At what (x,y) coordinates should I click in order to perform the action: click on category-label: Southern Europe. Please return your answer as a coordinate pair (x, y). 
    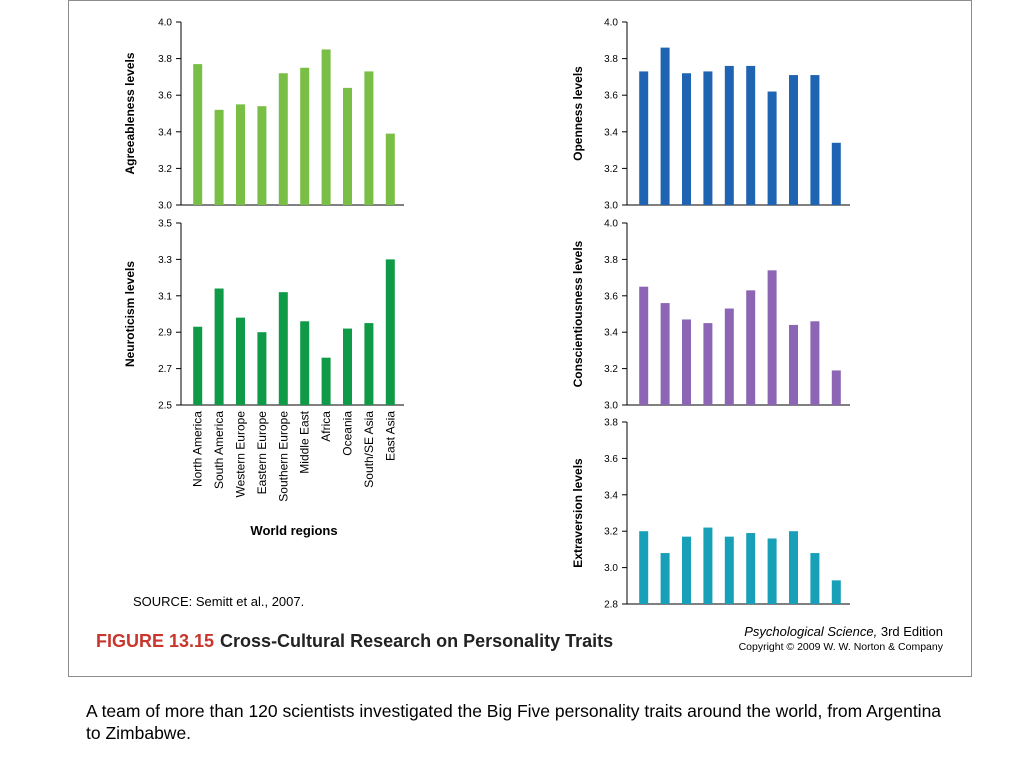
    Looking at the image, I should click on (283, 456).